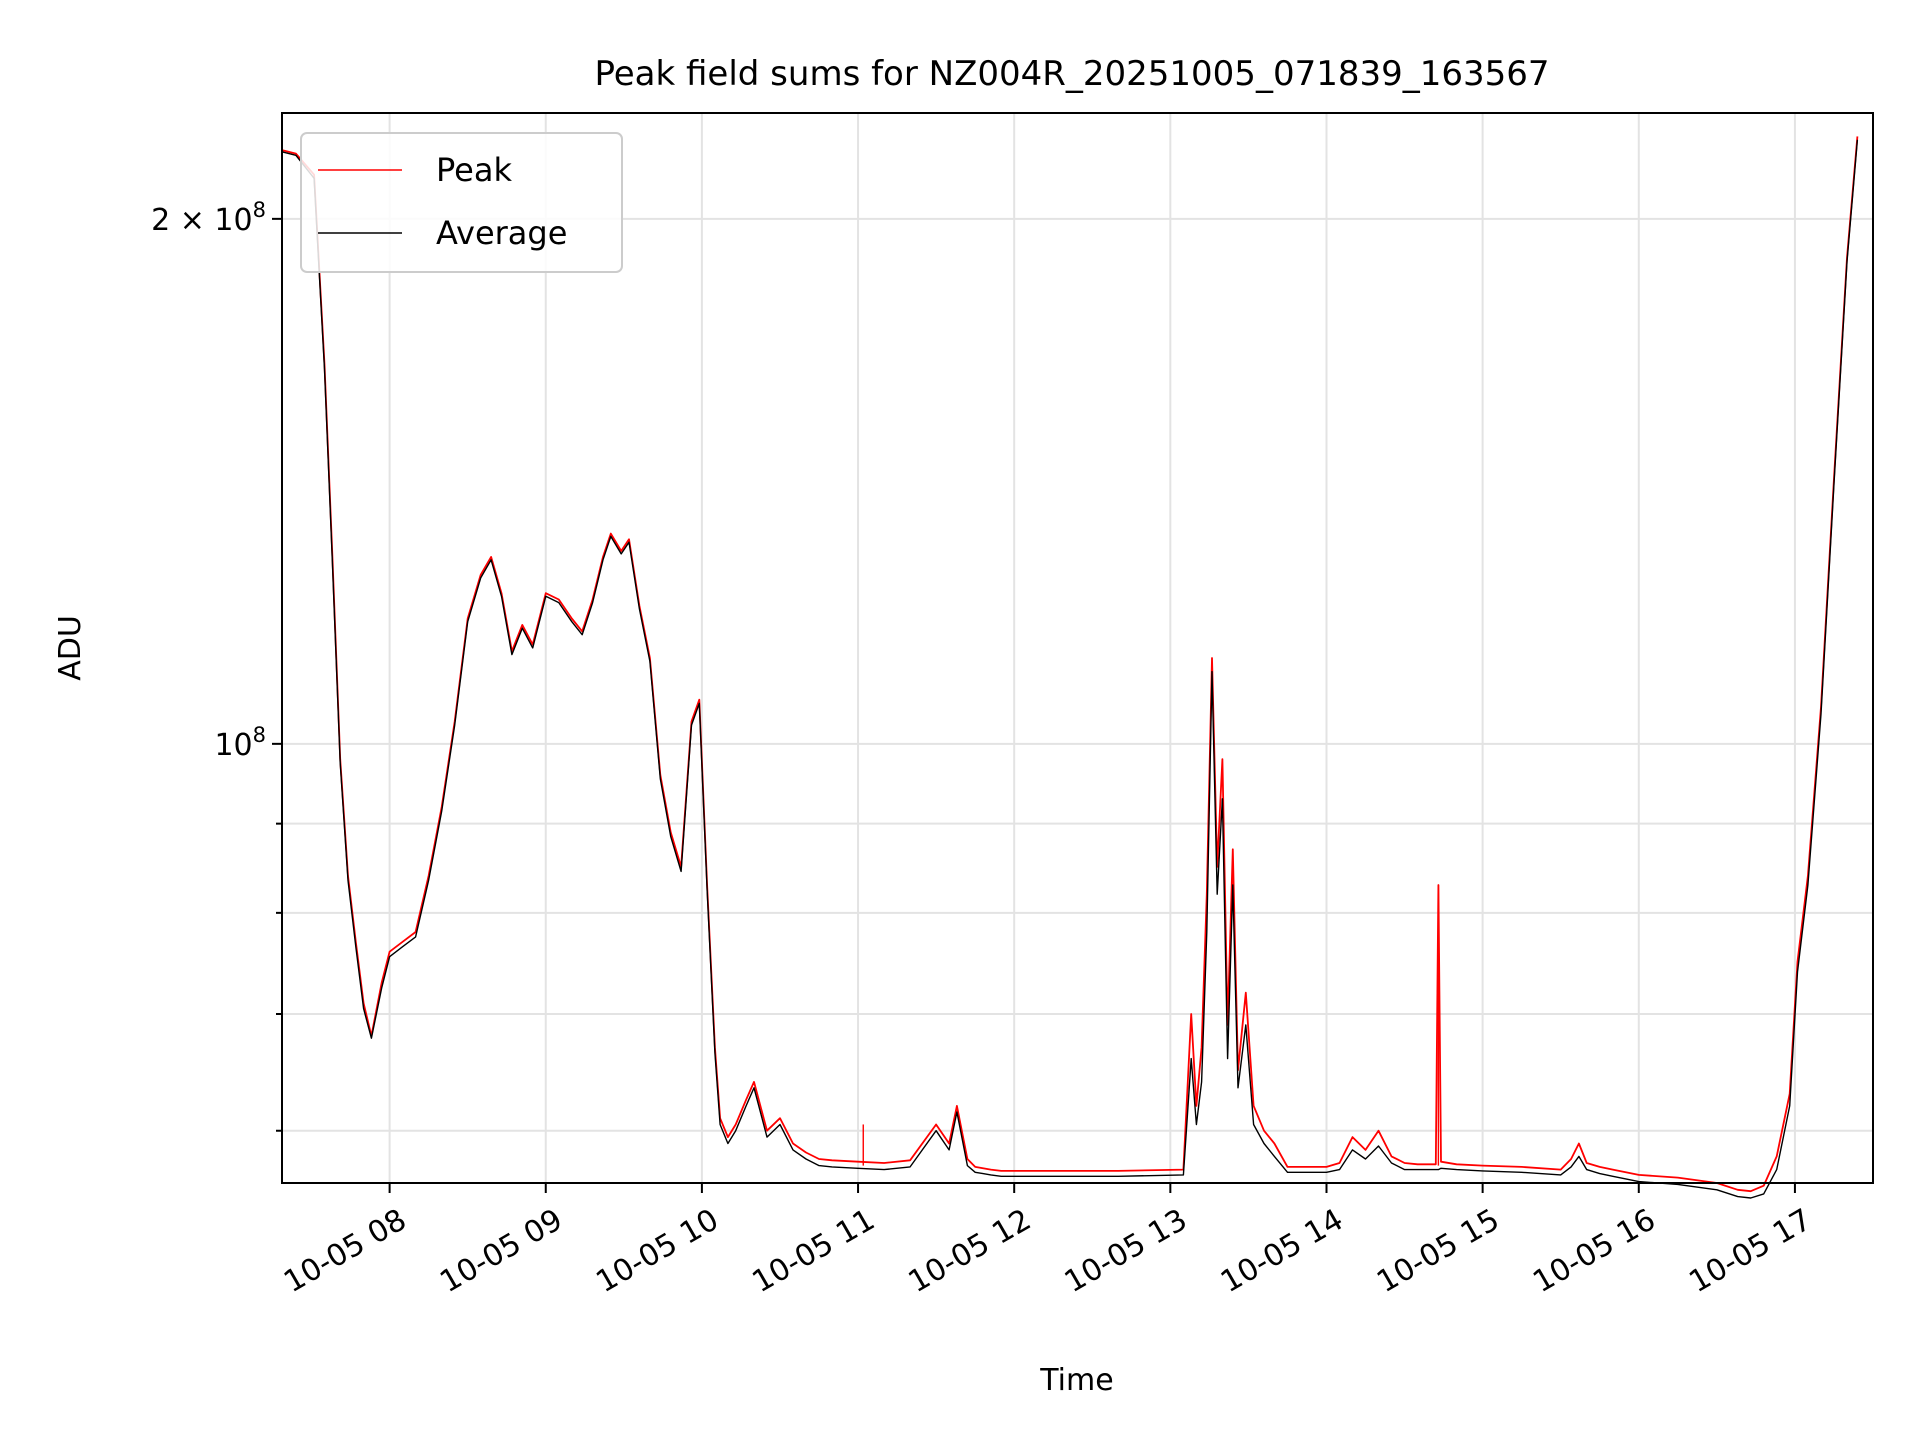  I want to click on y-axis: 2 × 108 108, so click(216, 665).